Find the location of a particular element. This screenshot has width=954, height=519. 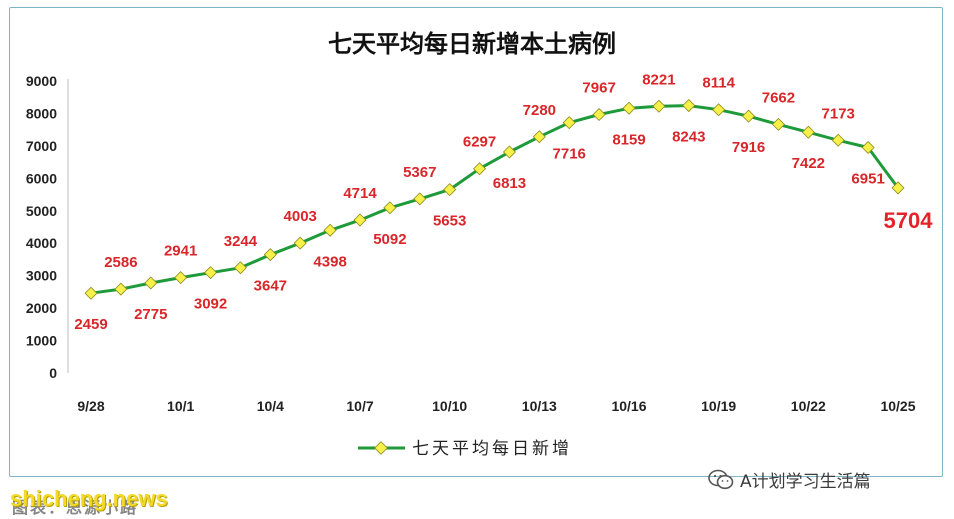

data-label-10/8: 5092 is located at coordinates (389, 239).